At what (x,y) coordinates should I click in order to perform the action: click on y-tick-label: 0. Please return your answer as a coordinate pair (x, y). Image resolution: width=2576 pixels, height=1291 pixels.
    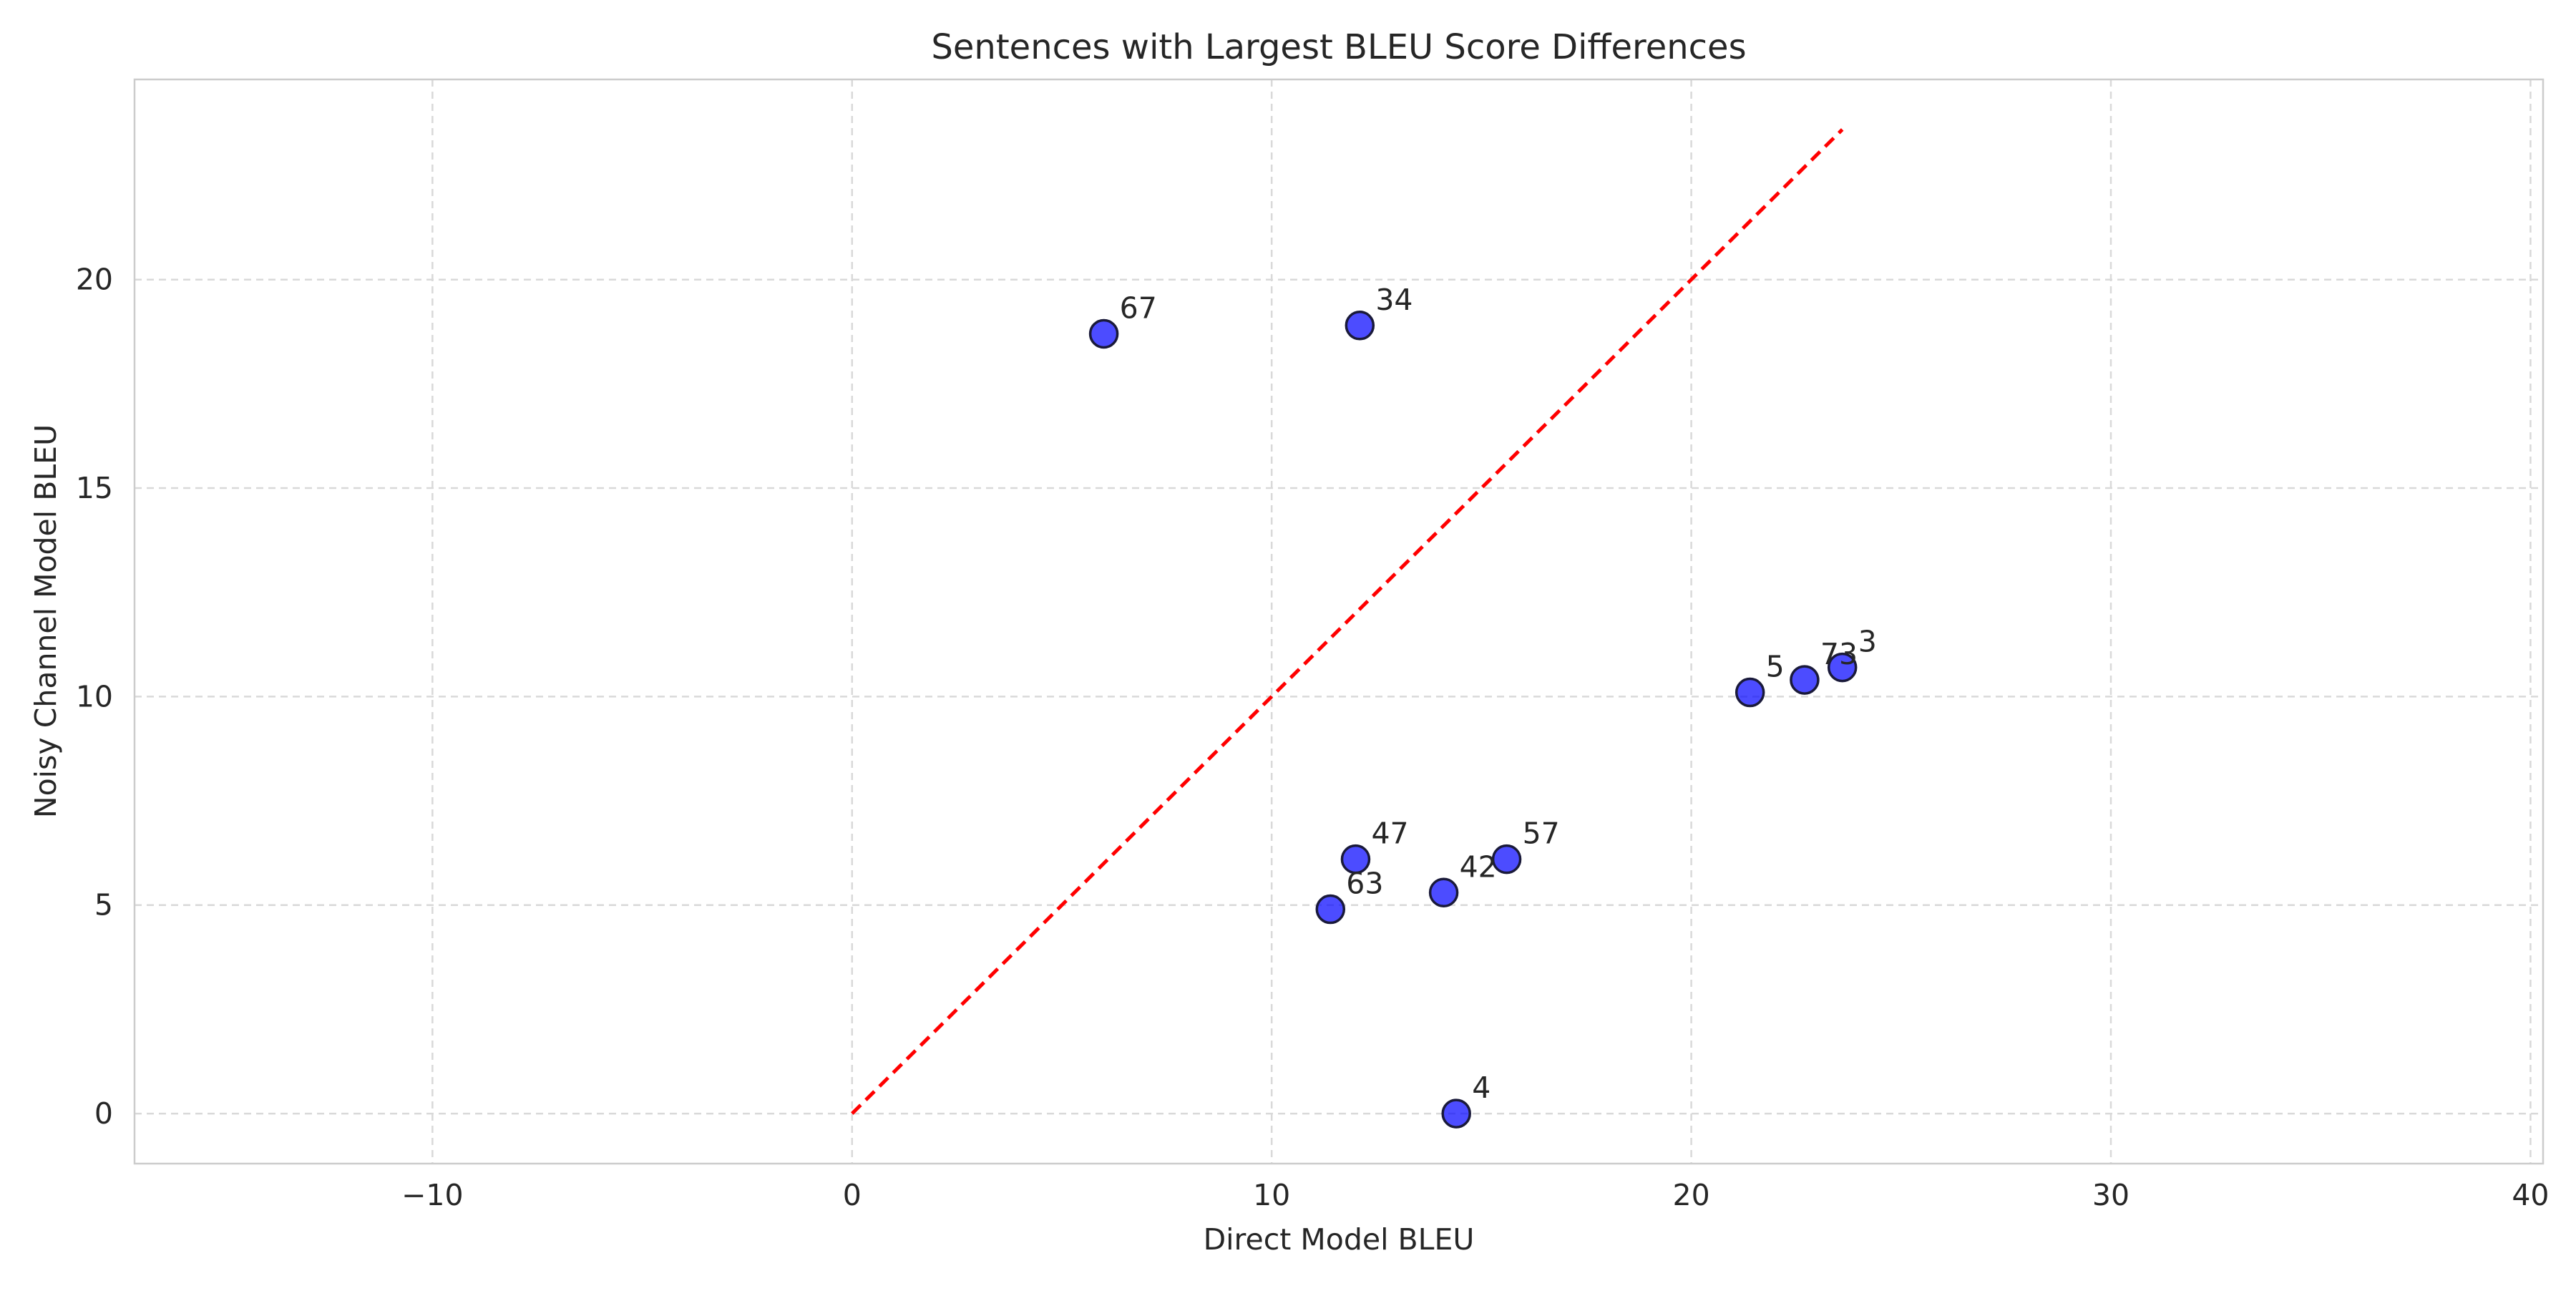
    Looking at the image, I should click on (103, 1113).